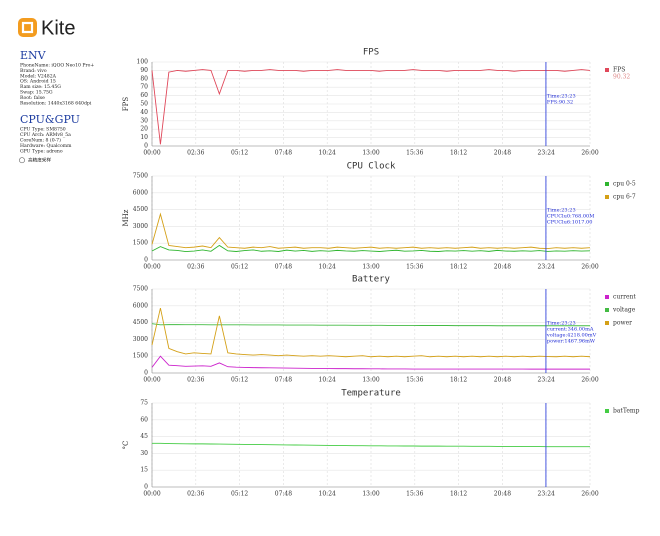 This screenshot has height=536, width=660. What do you see at coordinates (626, 411) in the screenshot?
I see `legend-label: batTemp` at bounding box center [626, 411].